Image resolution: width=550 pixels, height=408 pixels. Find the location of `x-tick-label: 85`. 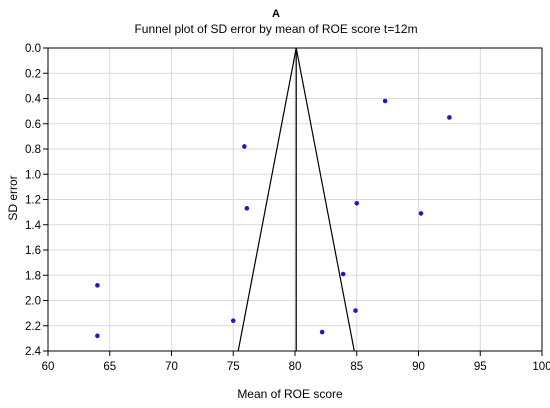

x-tick-label: 85 is located at coordinates (356, 367).